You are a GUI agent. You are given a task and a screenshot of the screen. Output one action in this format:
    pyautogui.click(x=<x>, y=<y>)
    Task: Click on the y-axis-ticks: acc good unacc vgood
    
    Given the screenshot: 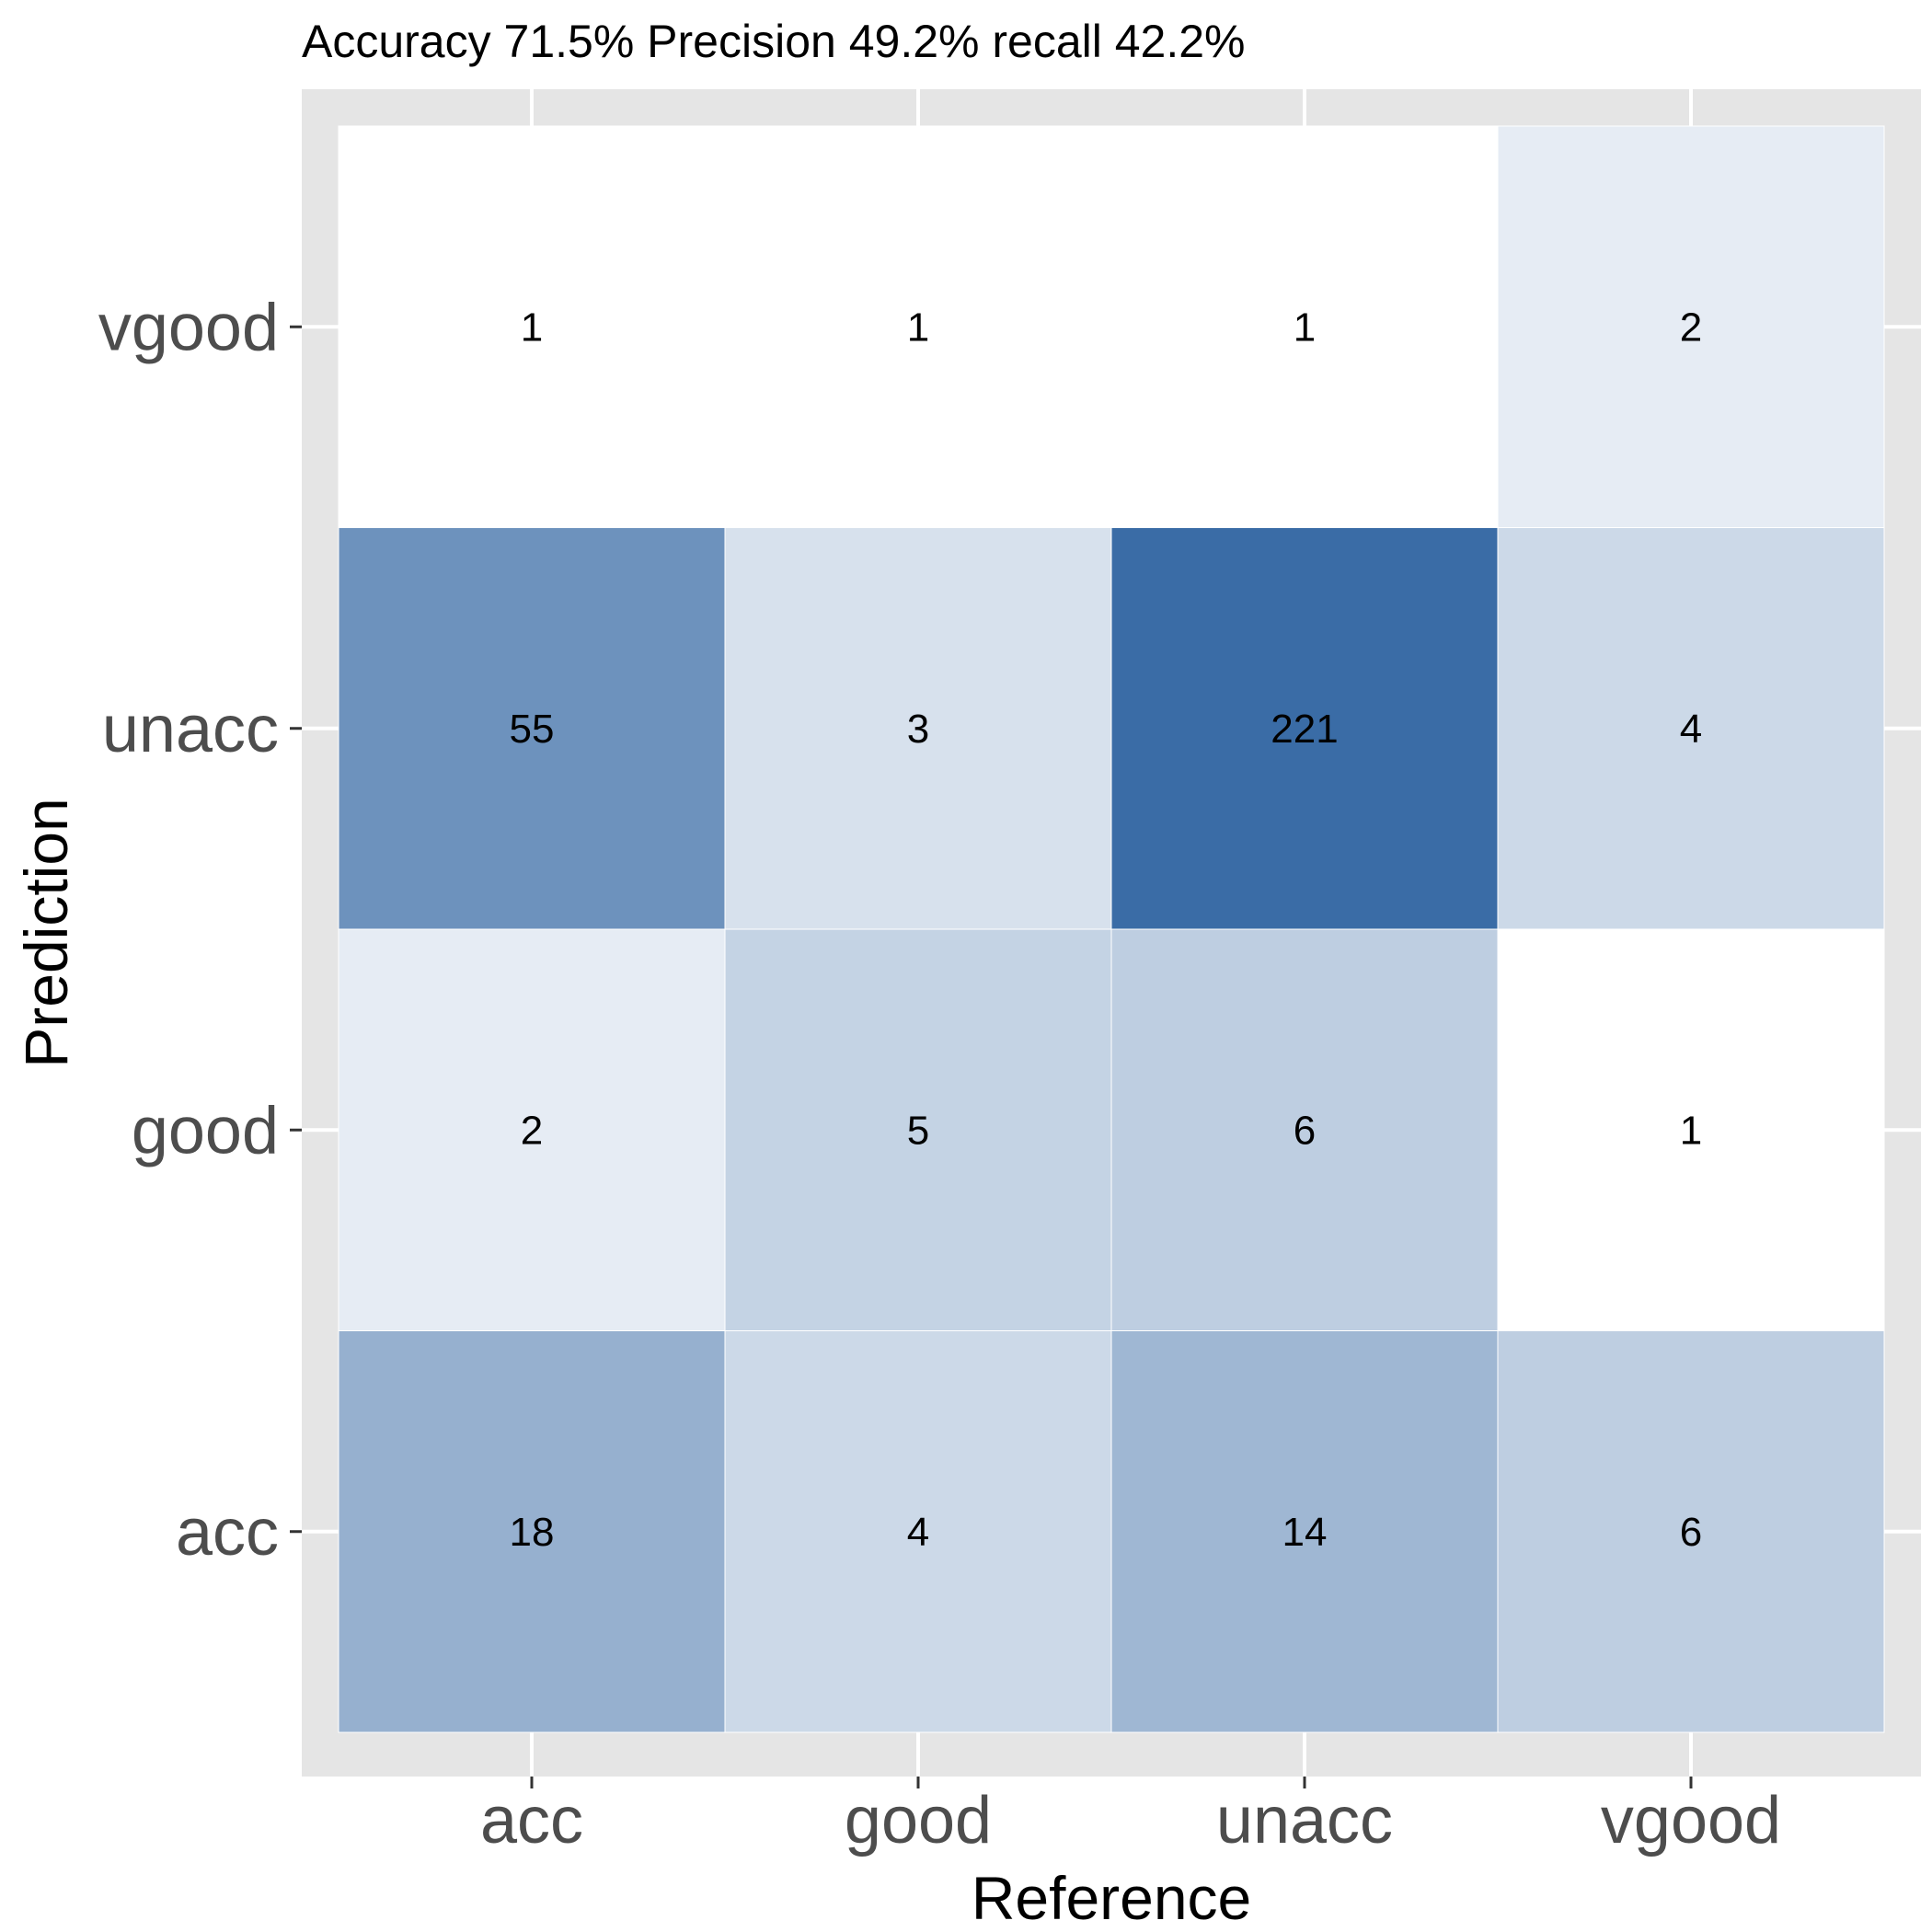 What is the action you would take?
    pyautogui.click(x=200, y=930)
    